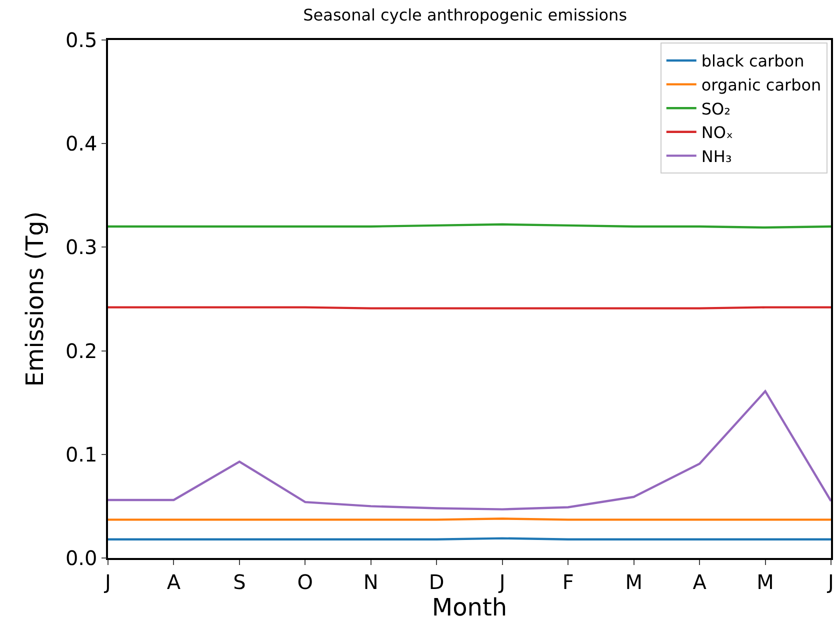  Describe the element at coordinates (81, 144) in the screenshot. I see `y-tick-label: 0.4` at that location.